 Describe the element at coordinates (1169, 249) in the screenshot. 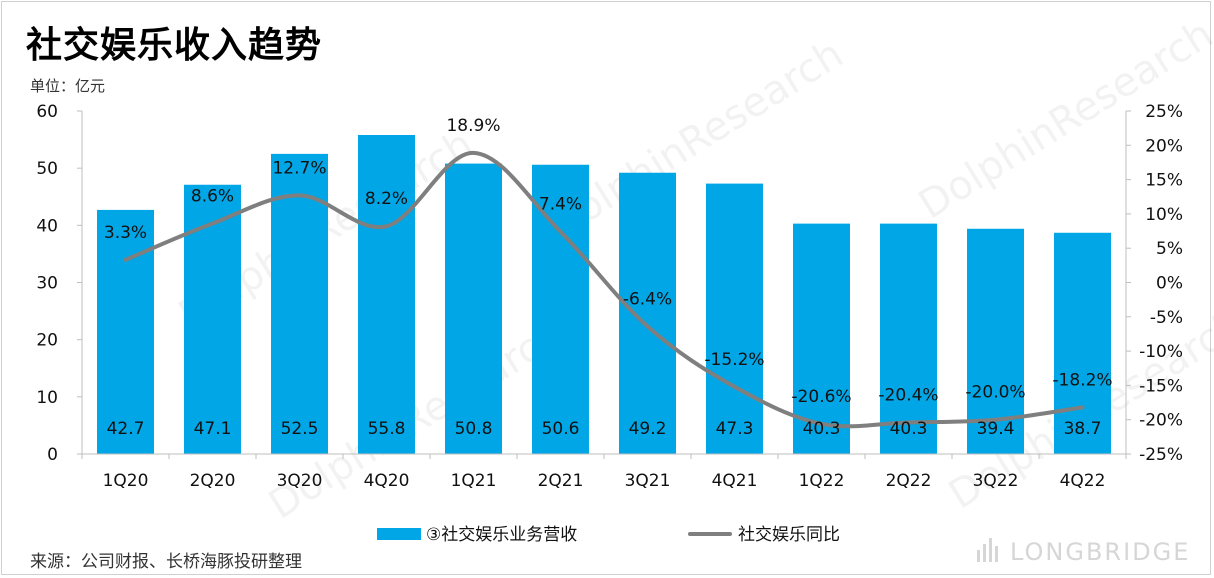

I see `y-right-tick-label: 5%` at that location.